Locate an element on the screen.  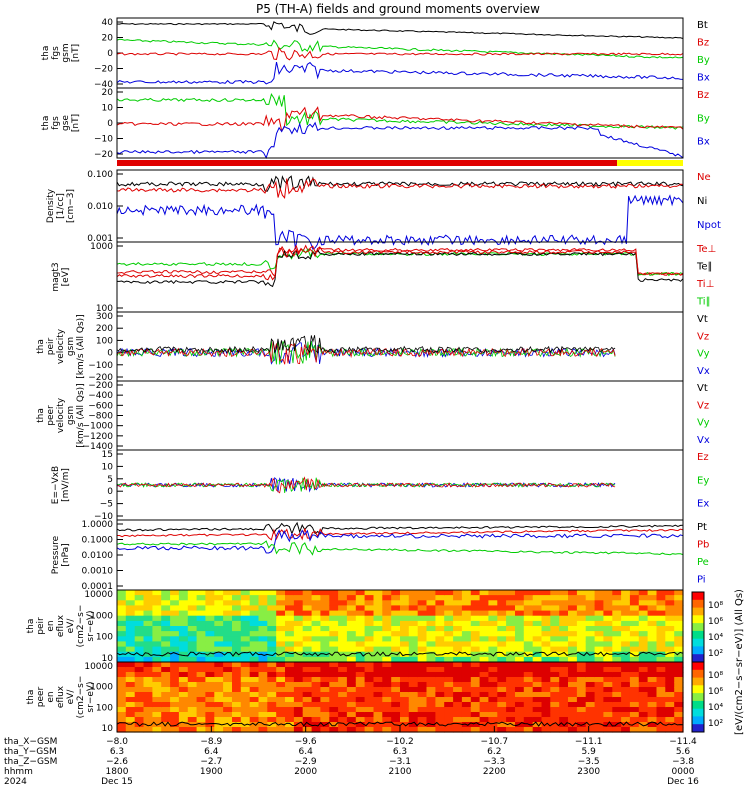
y-tick-label: 100 is located at coordinates (104, 309).